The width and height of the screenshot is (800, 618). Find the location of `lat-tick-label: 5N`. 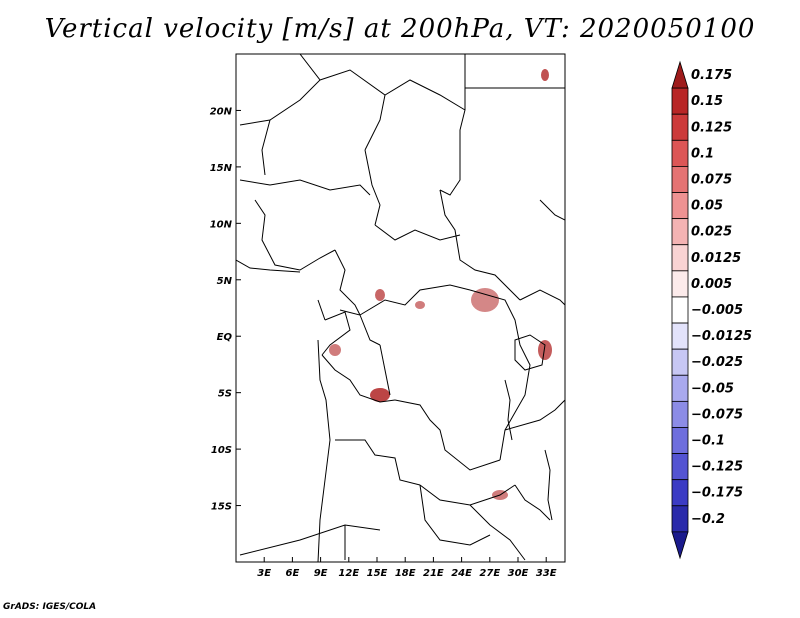

lat-tick-label: 5N is located at coordinates (225, 281).